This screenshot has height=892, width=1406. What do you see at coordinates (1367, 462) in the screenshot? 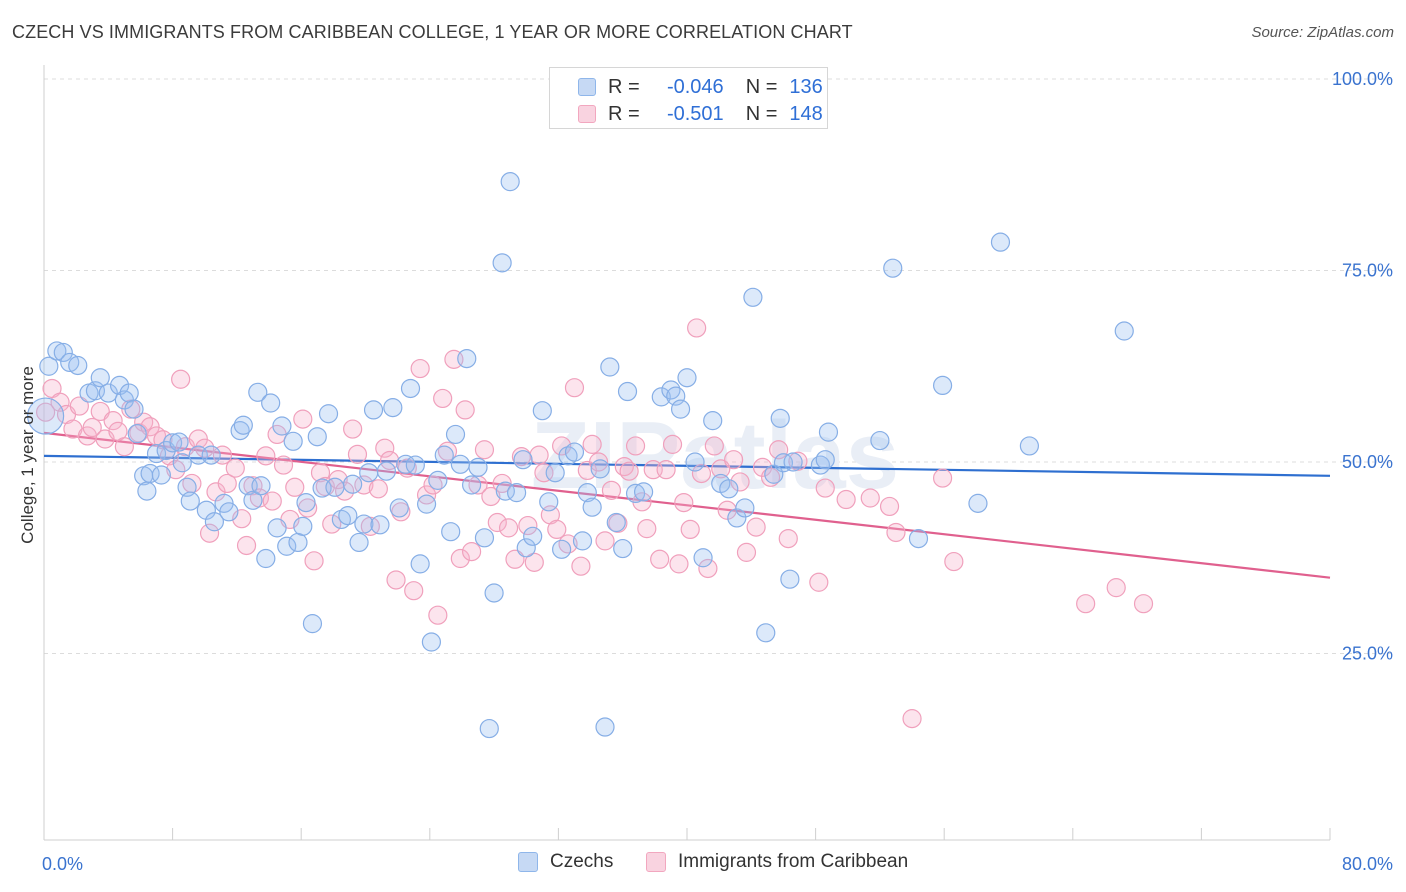
I see `y-tick-label: 50.0%` at bounding box center [1367, 462].